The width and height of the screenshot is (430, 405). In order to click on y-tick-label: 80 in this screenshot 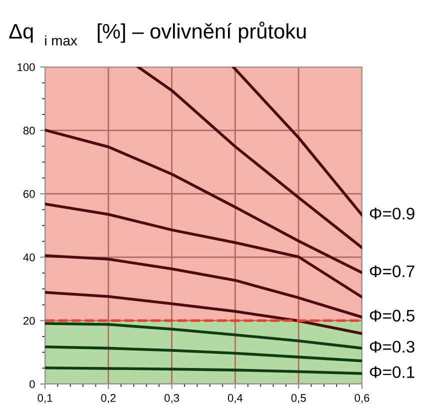, I will do `click(29, 130)`.